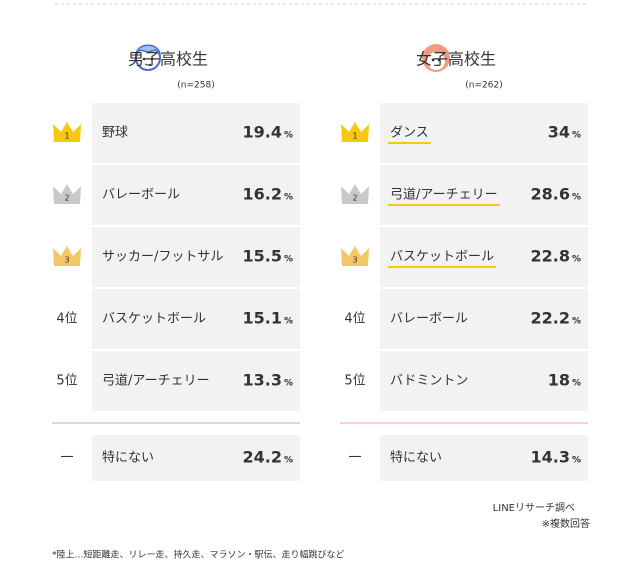 This screenshot has width=640, height=586. Describe the element at coordinates (559, 380) in the screenshot. I see `value: 18` at that location.